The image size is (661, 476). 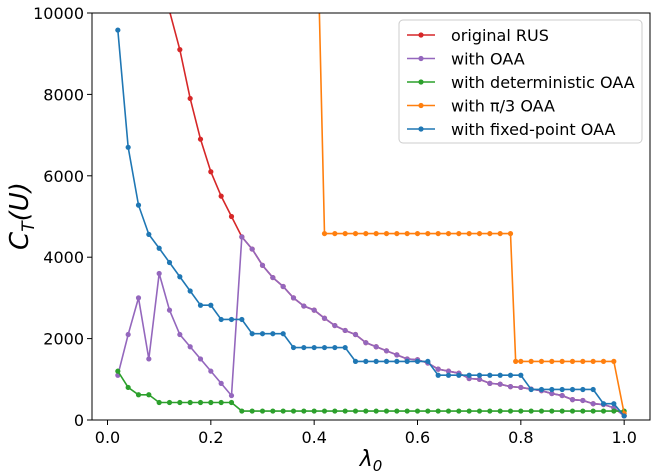 I want to click on legend-entry: original RUS, so click(x=478, y=35).